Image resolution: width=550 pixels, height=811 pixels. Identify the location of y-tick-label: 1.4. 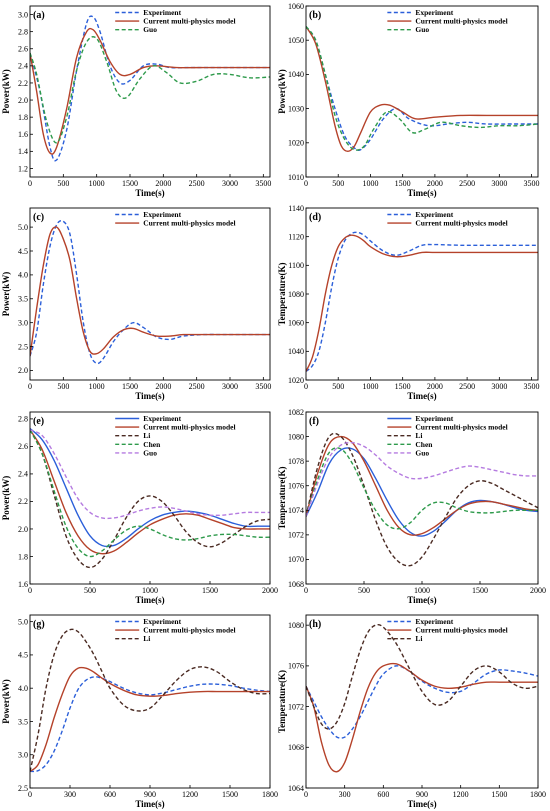
(23, 151).